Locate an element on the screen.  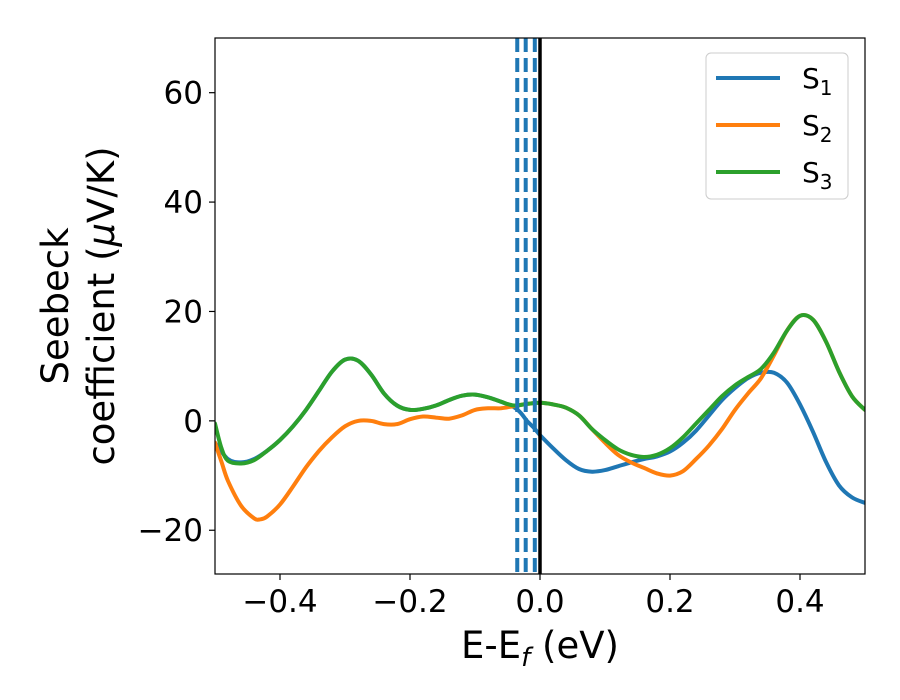
legend-label-s1: S1 is located at coordinates (817, 81).